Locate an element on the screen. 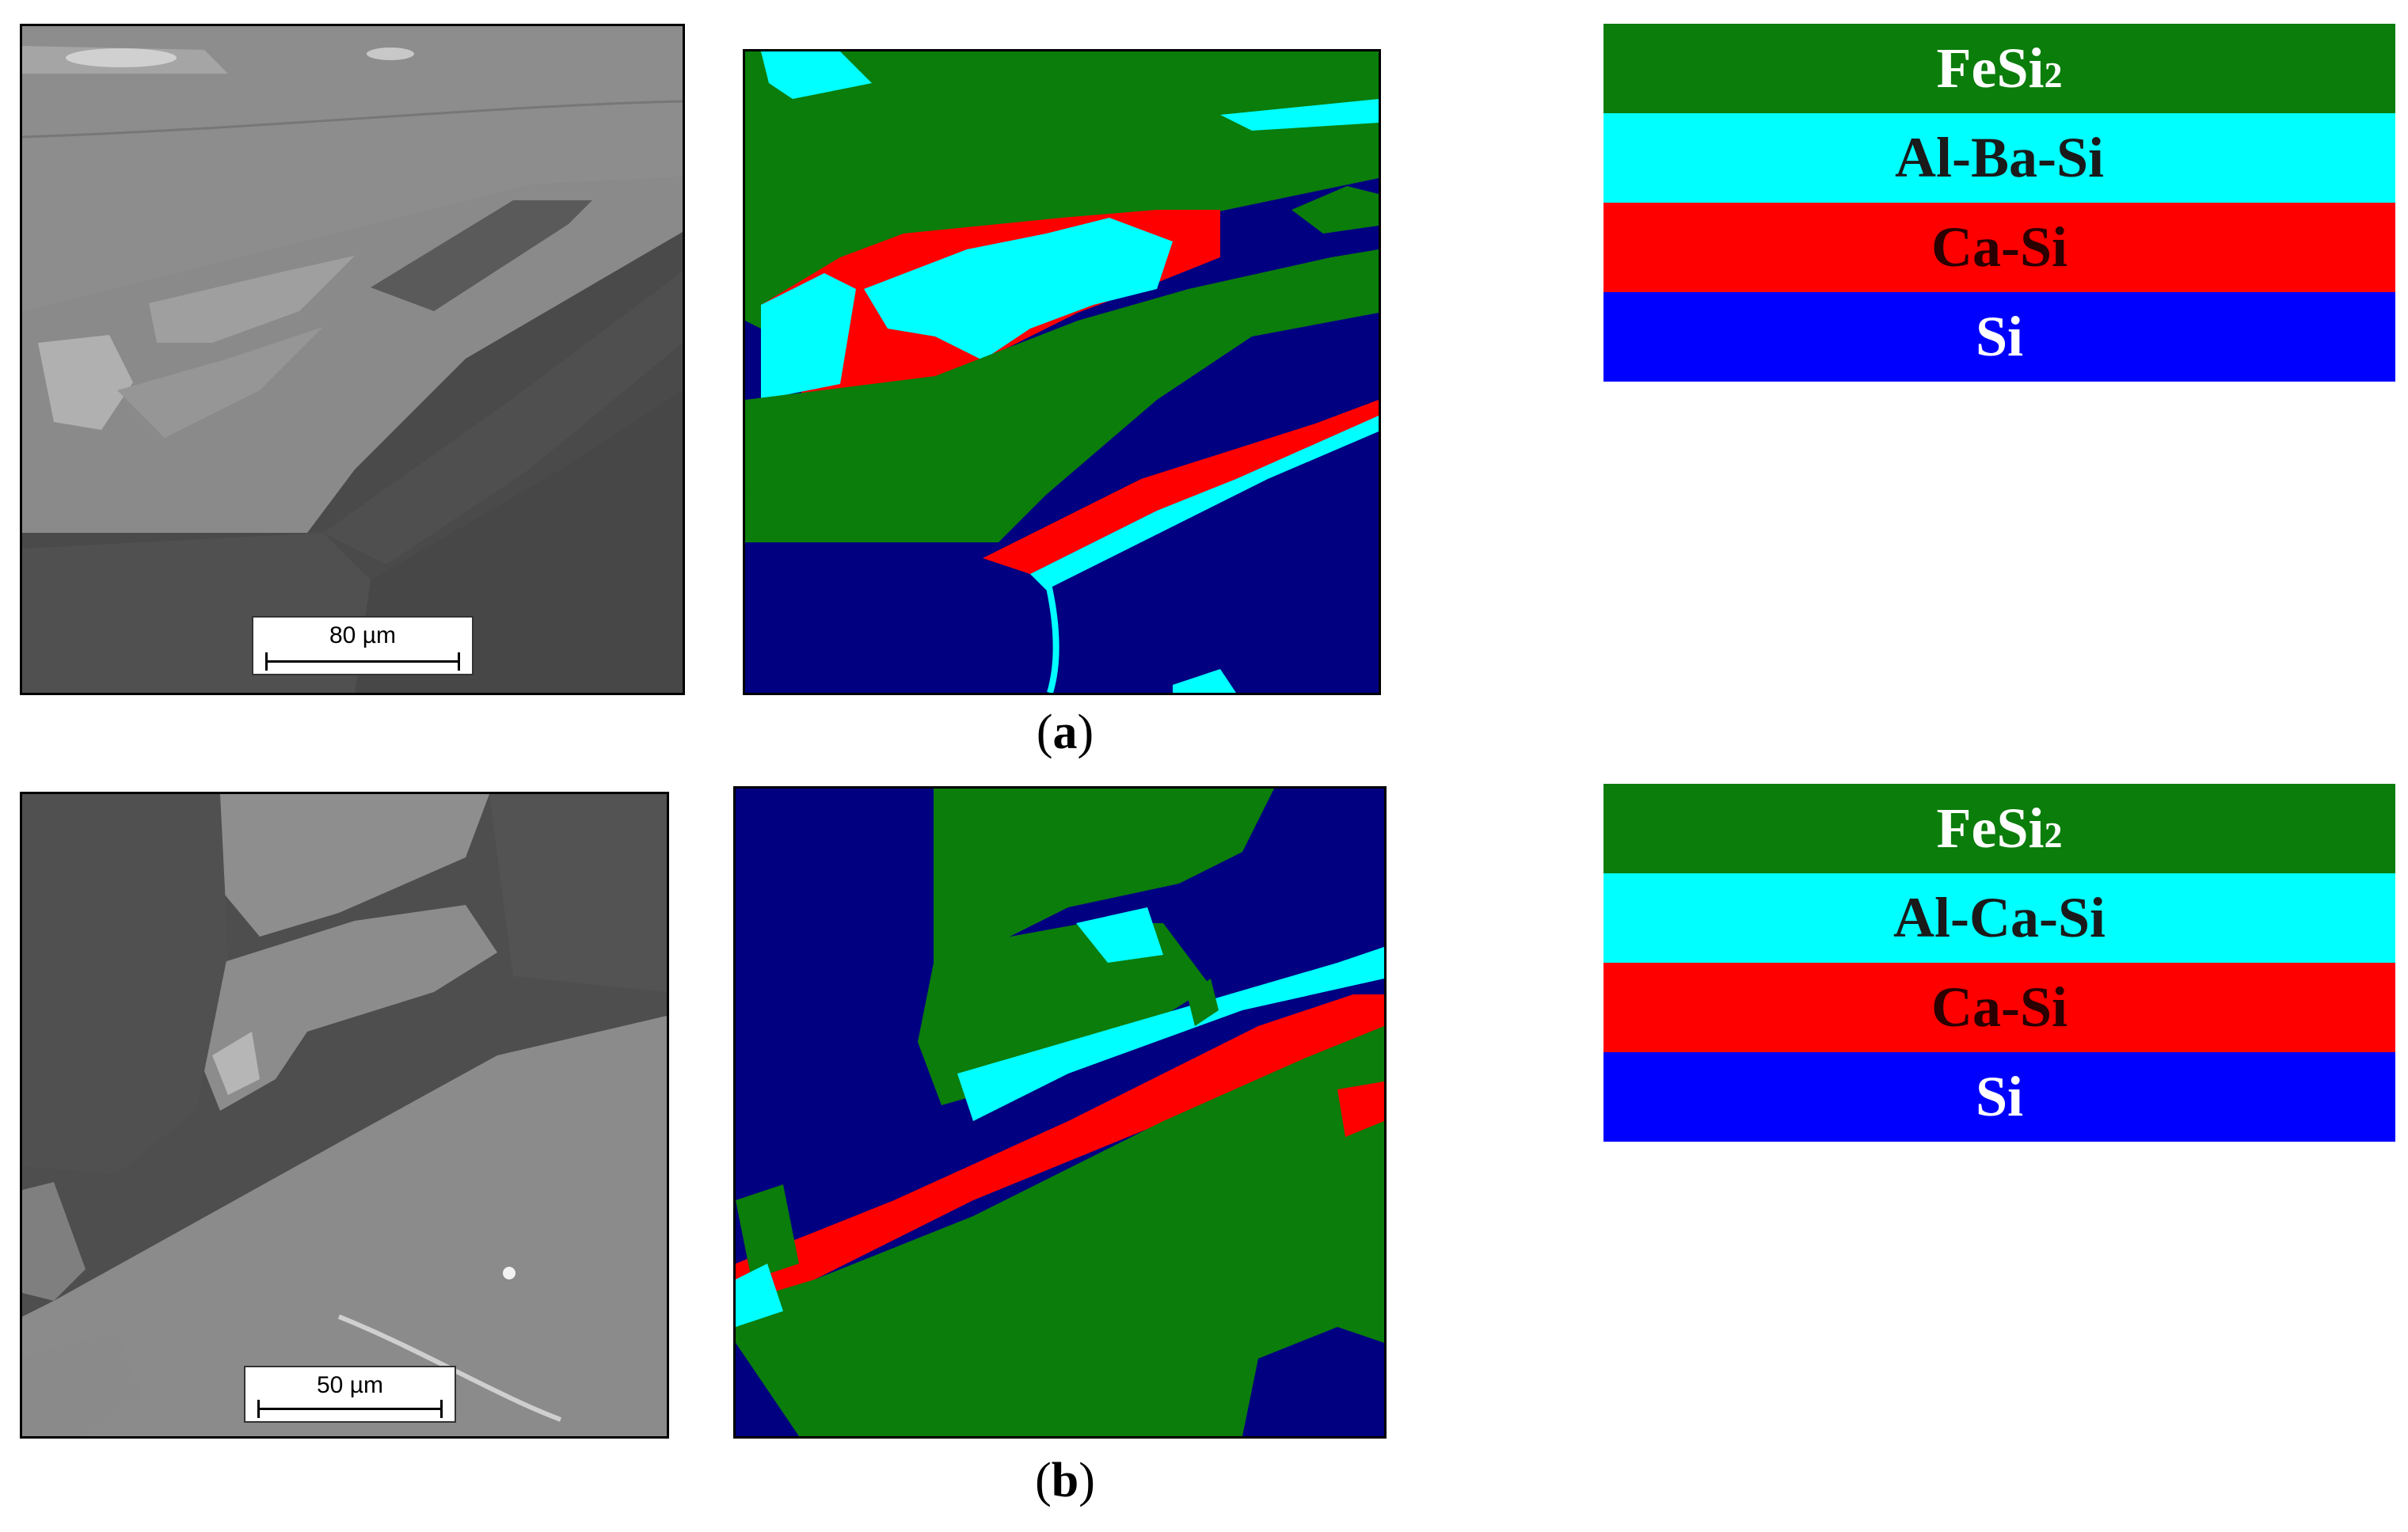  caption-a: (a) is located at coordinates (1065, 732).